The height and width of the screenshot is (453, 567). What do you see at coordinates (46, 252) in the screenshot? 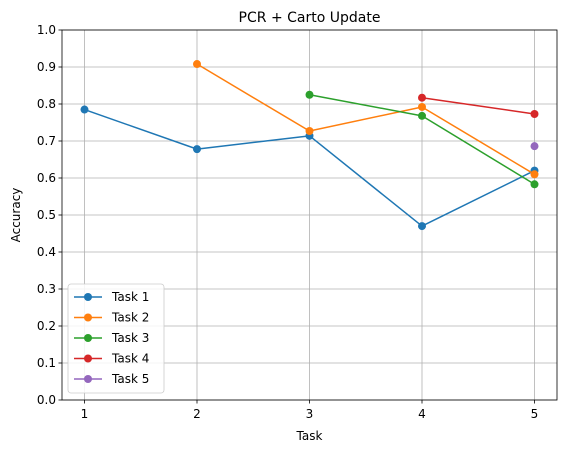
I see `y-tick-label: 0.4` at bounding box center [46, 252].